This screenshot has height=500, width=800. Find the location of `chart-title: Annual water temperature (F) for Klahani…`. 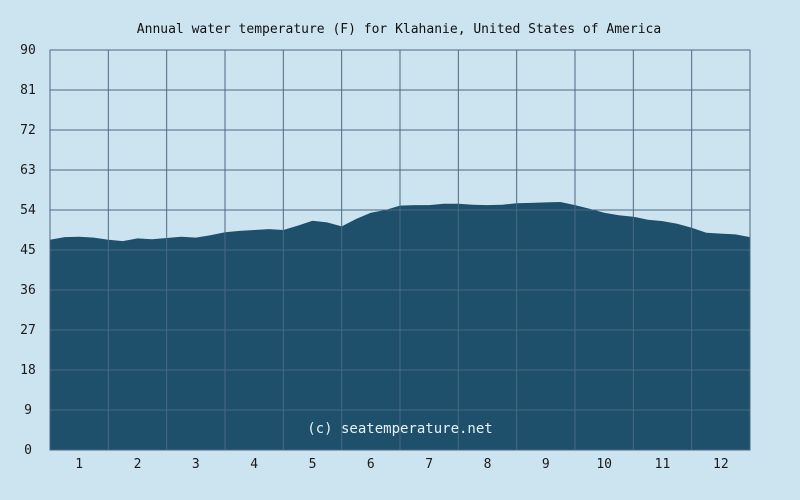

chart-title: Annual water temperature (F) for Klahani… is located at coordinates (399, 29).